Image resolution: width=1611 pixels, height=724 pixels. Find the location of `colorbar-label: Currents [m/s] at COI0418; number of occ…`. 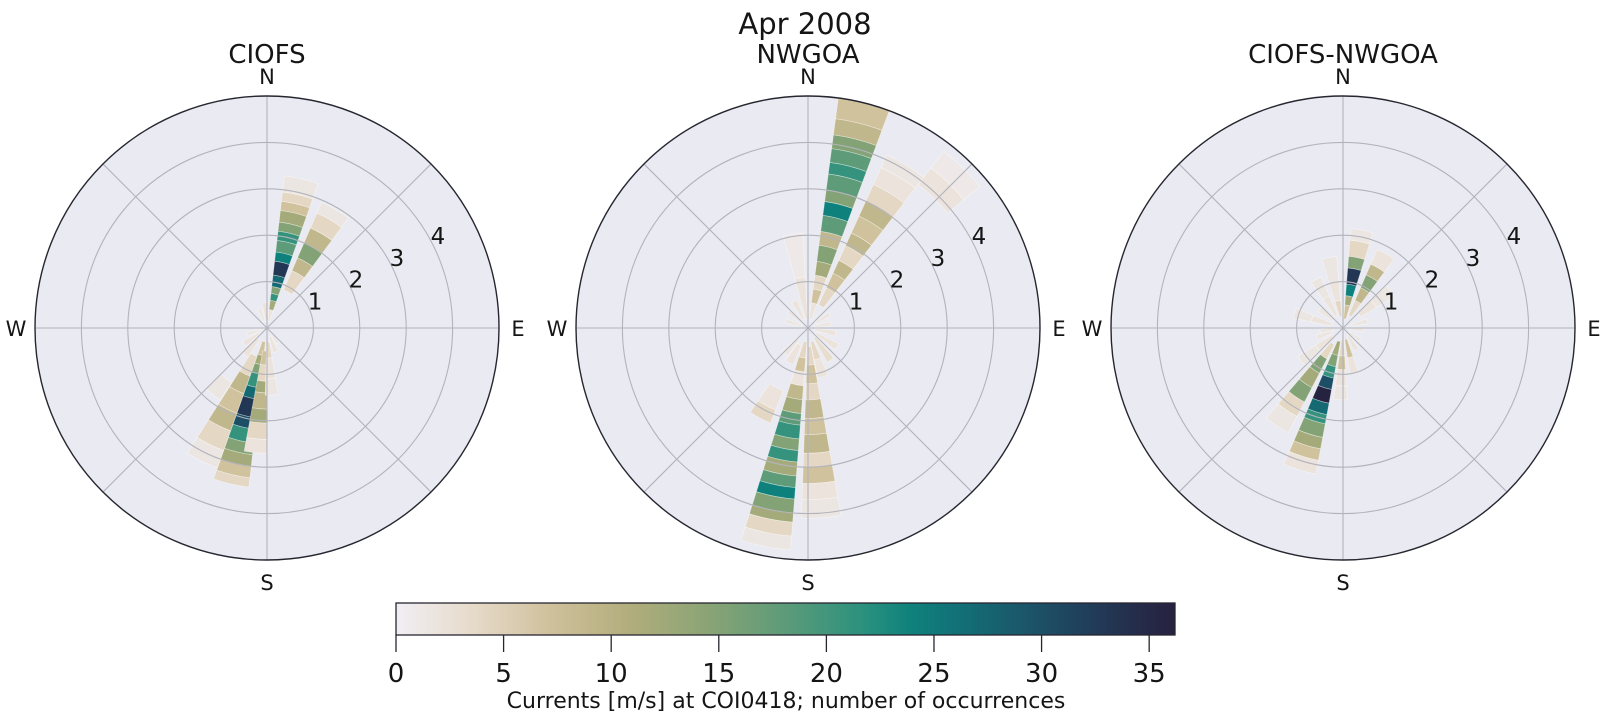

colorbar-label: Currents [m/s] at COI0418; number of occ… is located at coordinates (786, 701).